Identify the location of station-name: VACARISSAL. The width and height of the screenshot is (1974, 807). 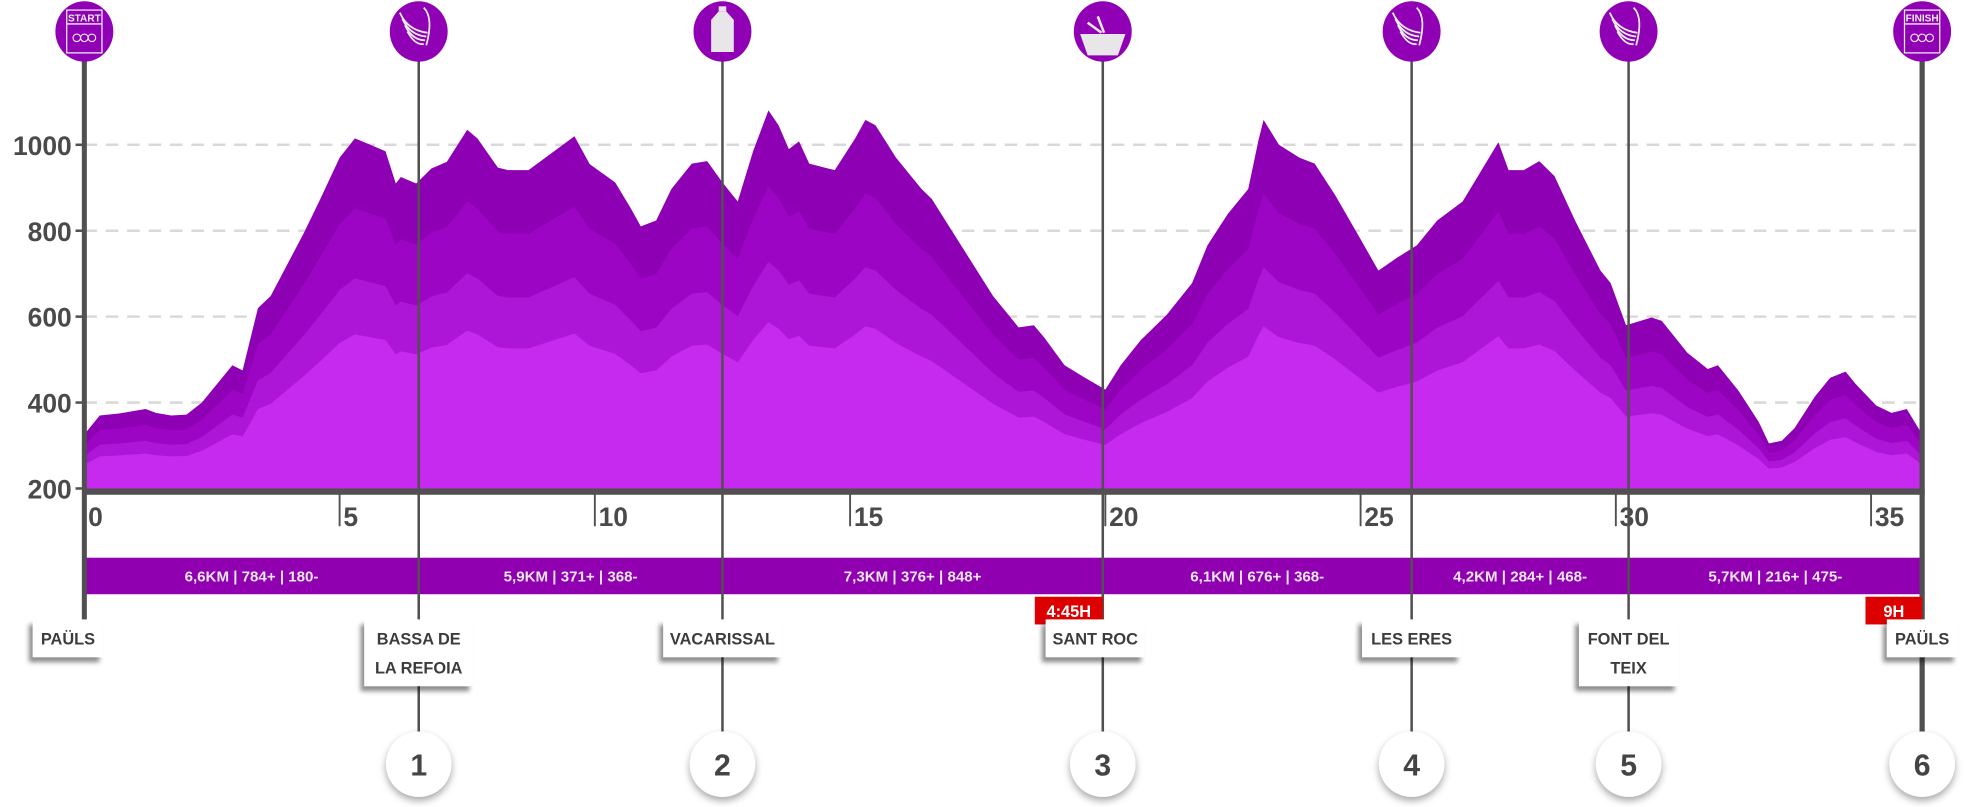
(722, 640).